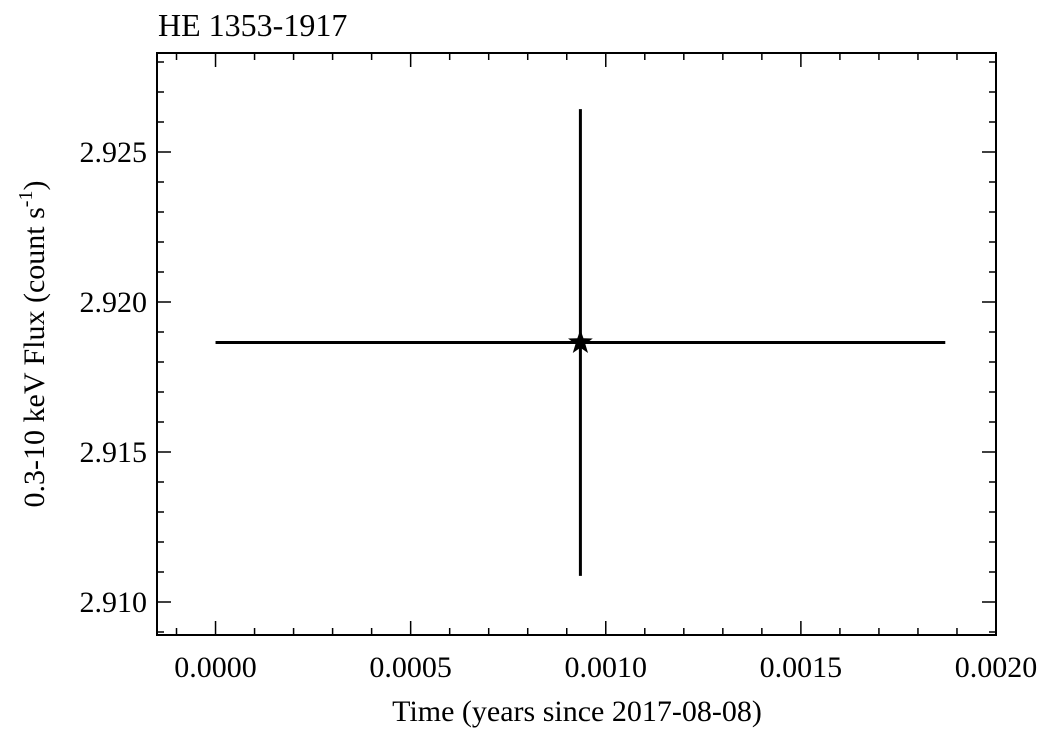 Image resolution: width=1050 pixels, height=750 pixels. What do you see at coordinates (114, 602) in the screenshot?
I see `y-tick-label: 2.910` at bounding box center [114, 602].